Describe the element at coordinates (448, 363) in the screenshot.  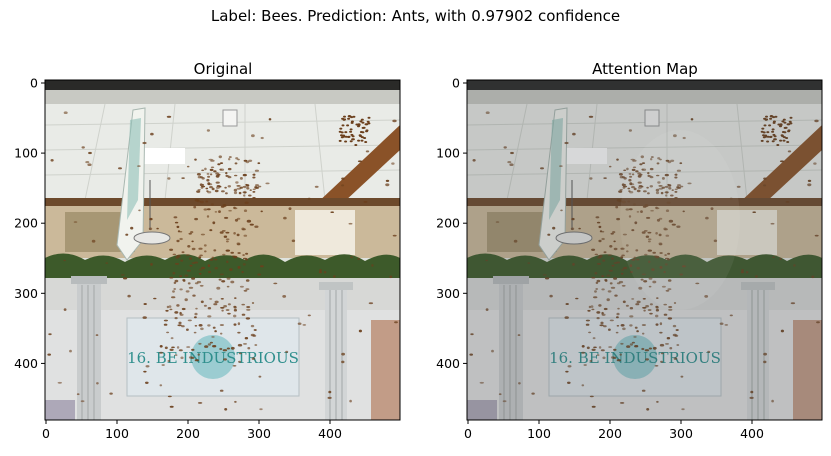
I see `attention-ytick-label: 400` at that location.